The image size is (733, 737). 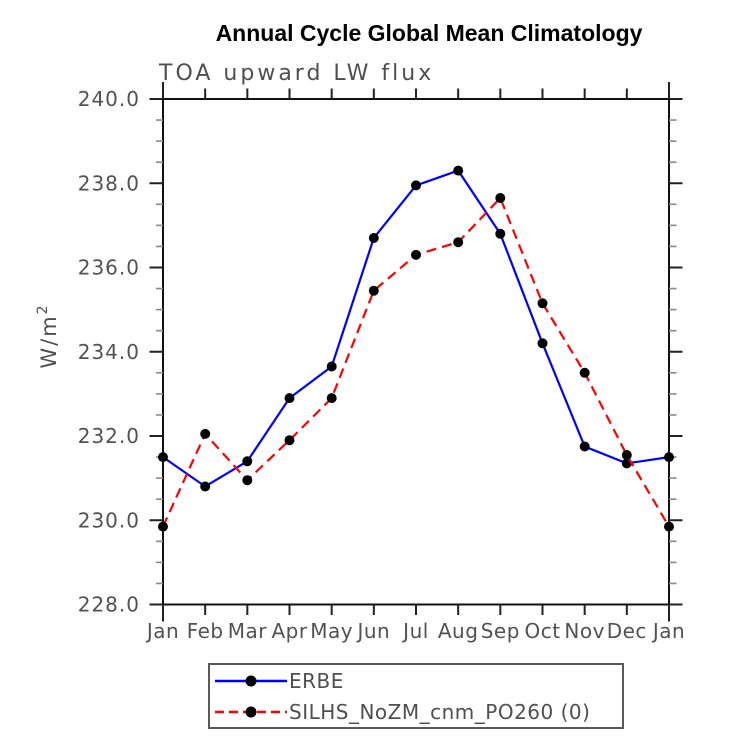 I want to click on legend-label-silhs: SILHS_NoZM_cnm_PO260 (0), so click(x=440, y=711).